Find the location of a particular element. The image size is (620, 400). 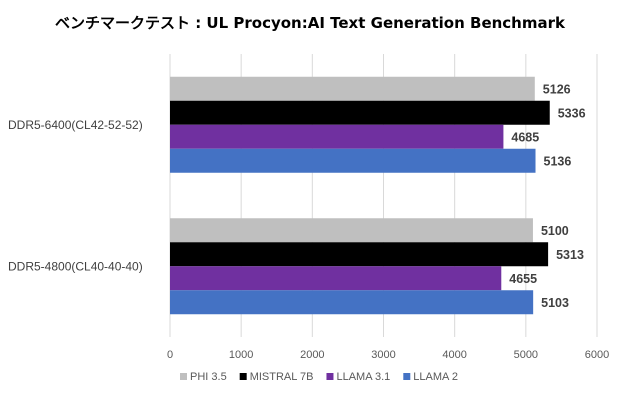

data-label: 5100 is located at coordinates (555, 231).